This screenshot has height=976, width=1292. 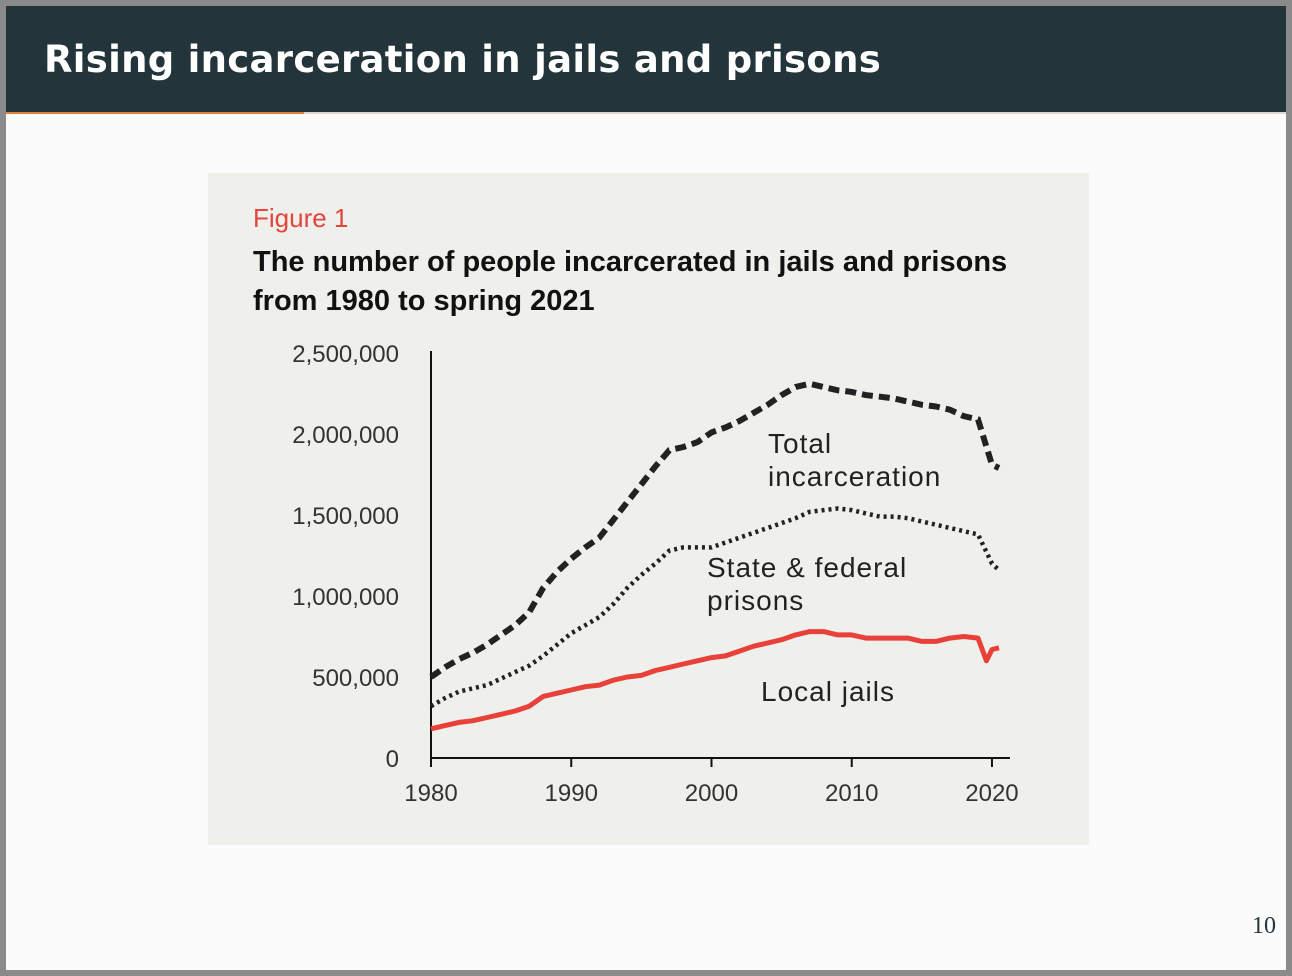 I want to click on page-number: 10, so click(x=1264, y=926).